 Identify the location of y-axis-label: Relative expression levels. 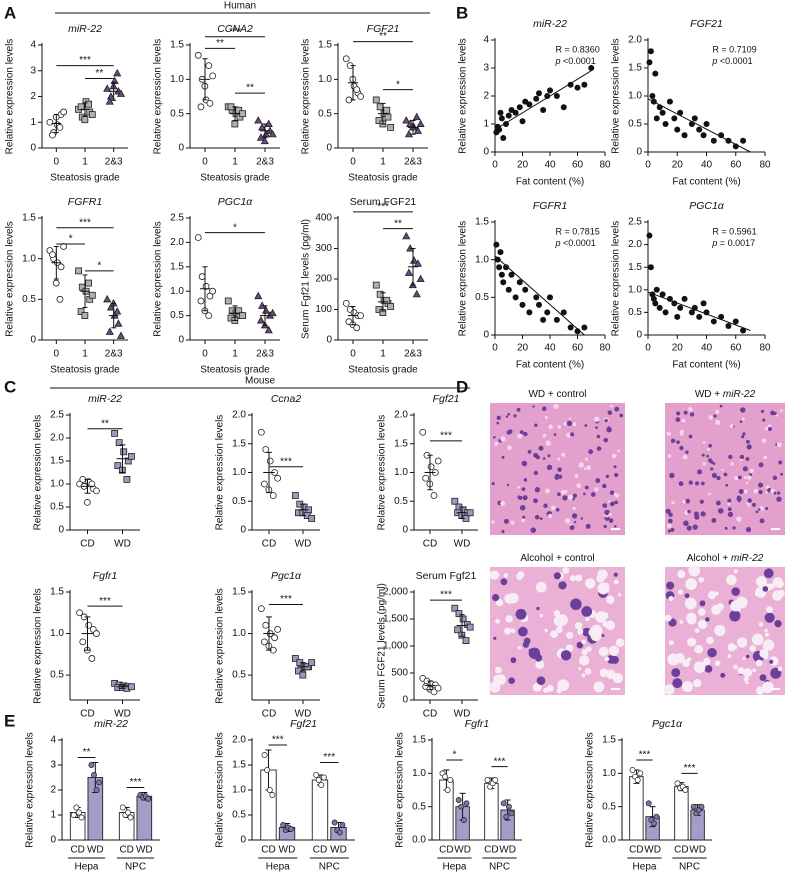
(306, 97).